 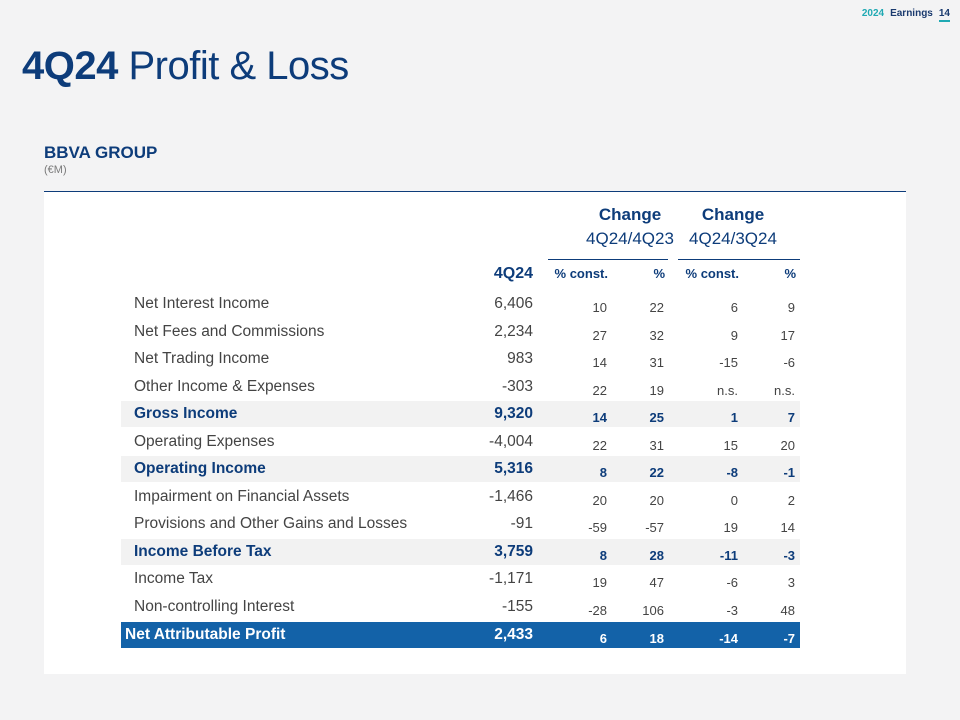 What do you see at coordinates (732, 610) in the screenshot?
I see `row-change-qoq-const: -3` at bounding box center [732, 610].